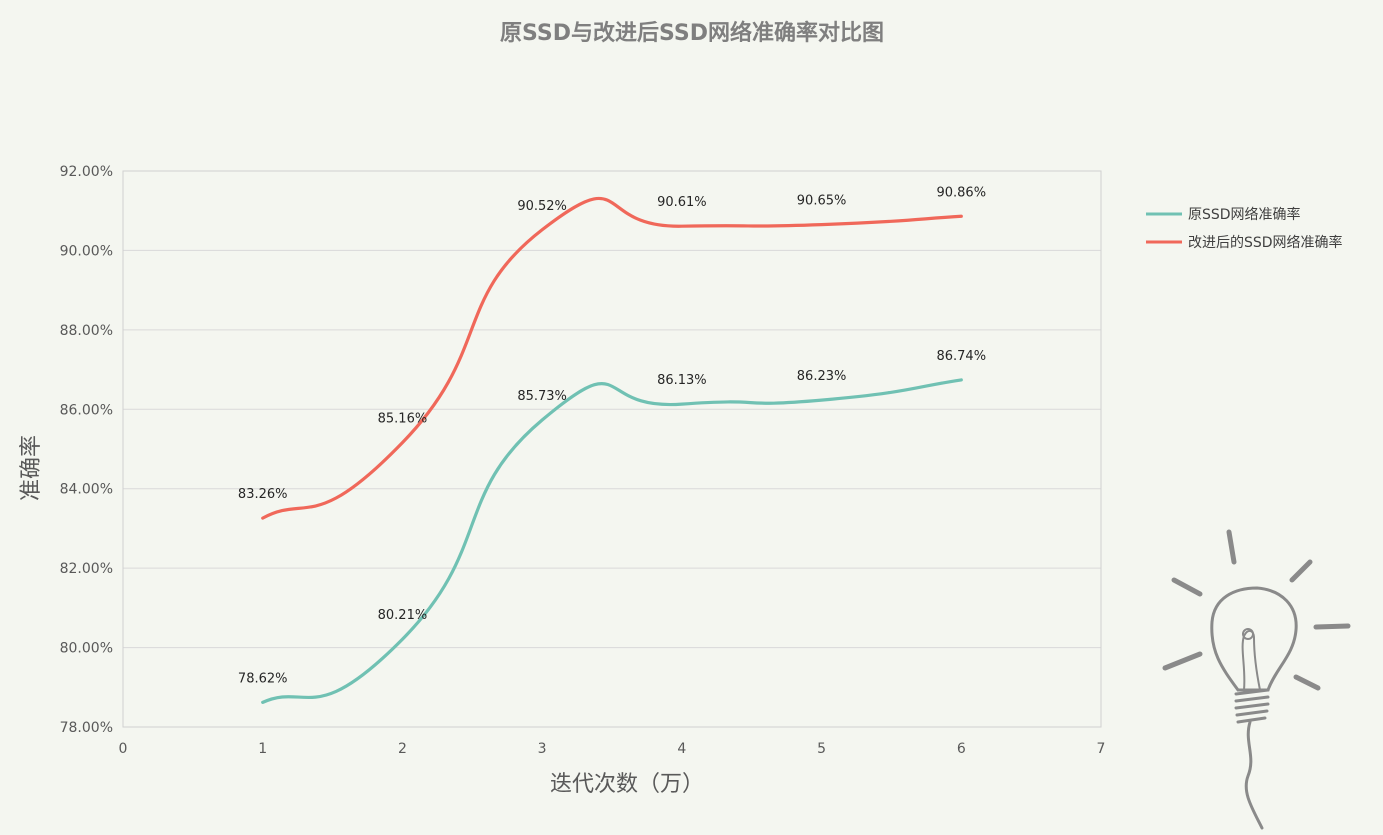  What do you see at coordinates (31, 468) in the screenshot?
I see `y-axis-title: 准确率` at bounding box center [31, 468].